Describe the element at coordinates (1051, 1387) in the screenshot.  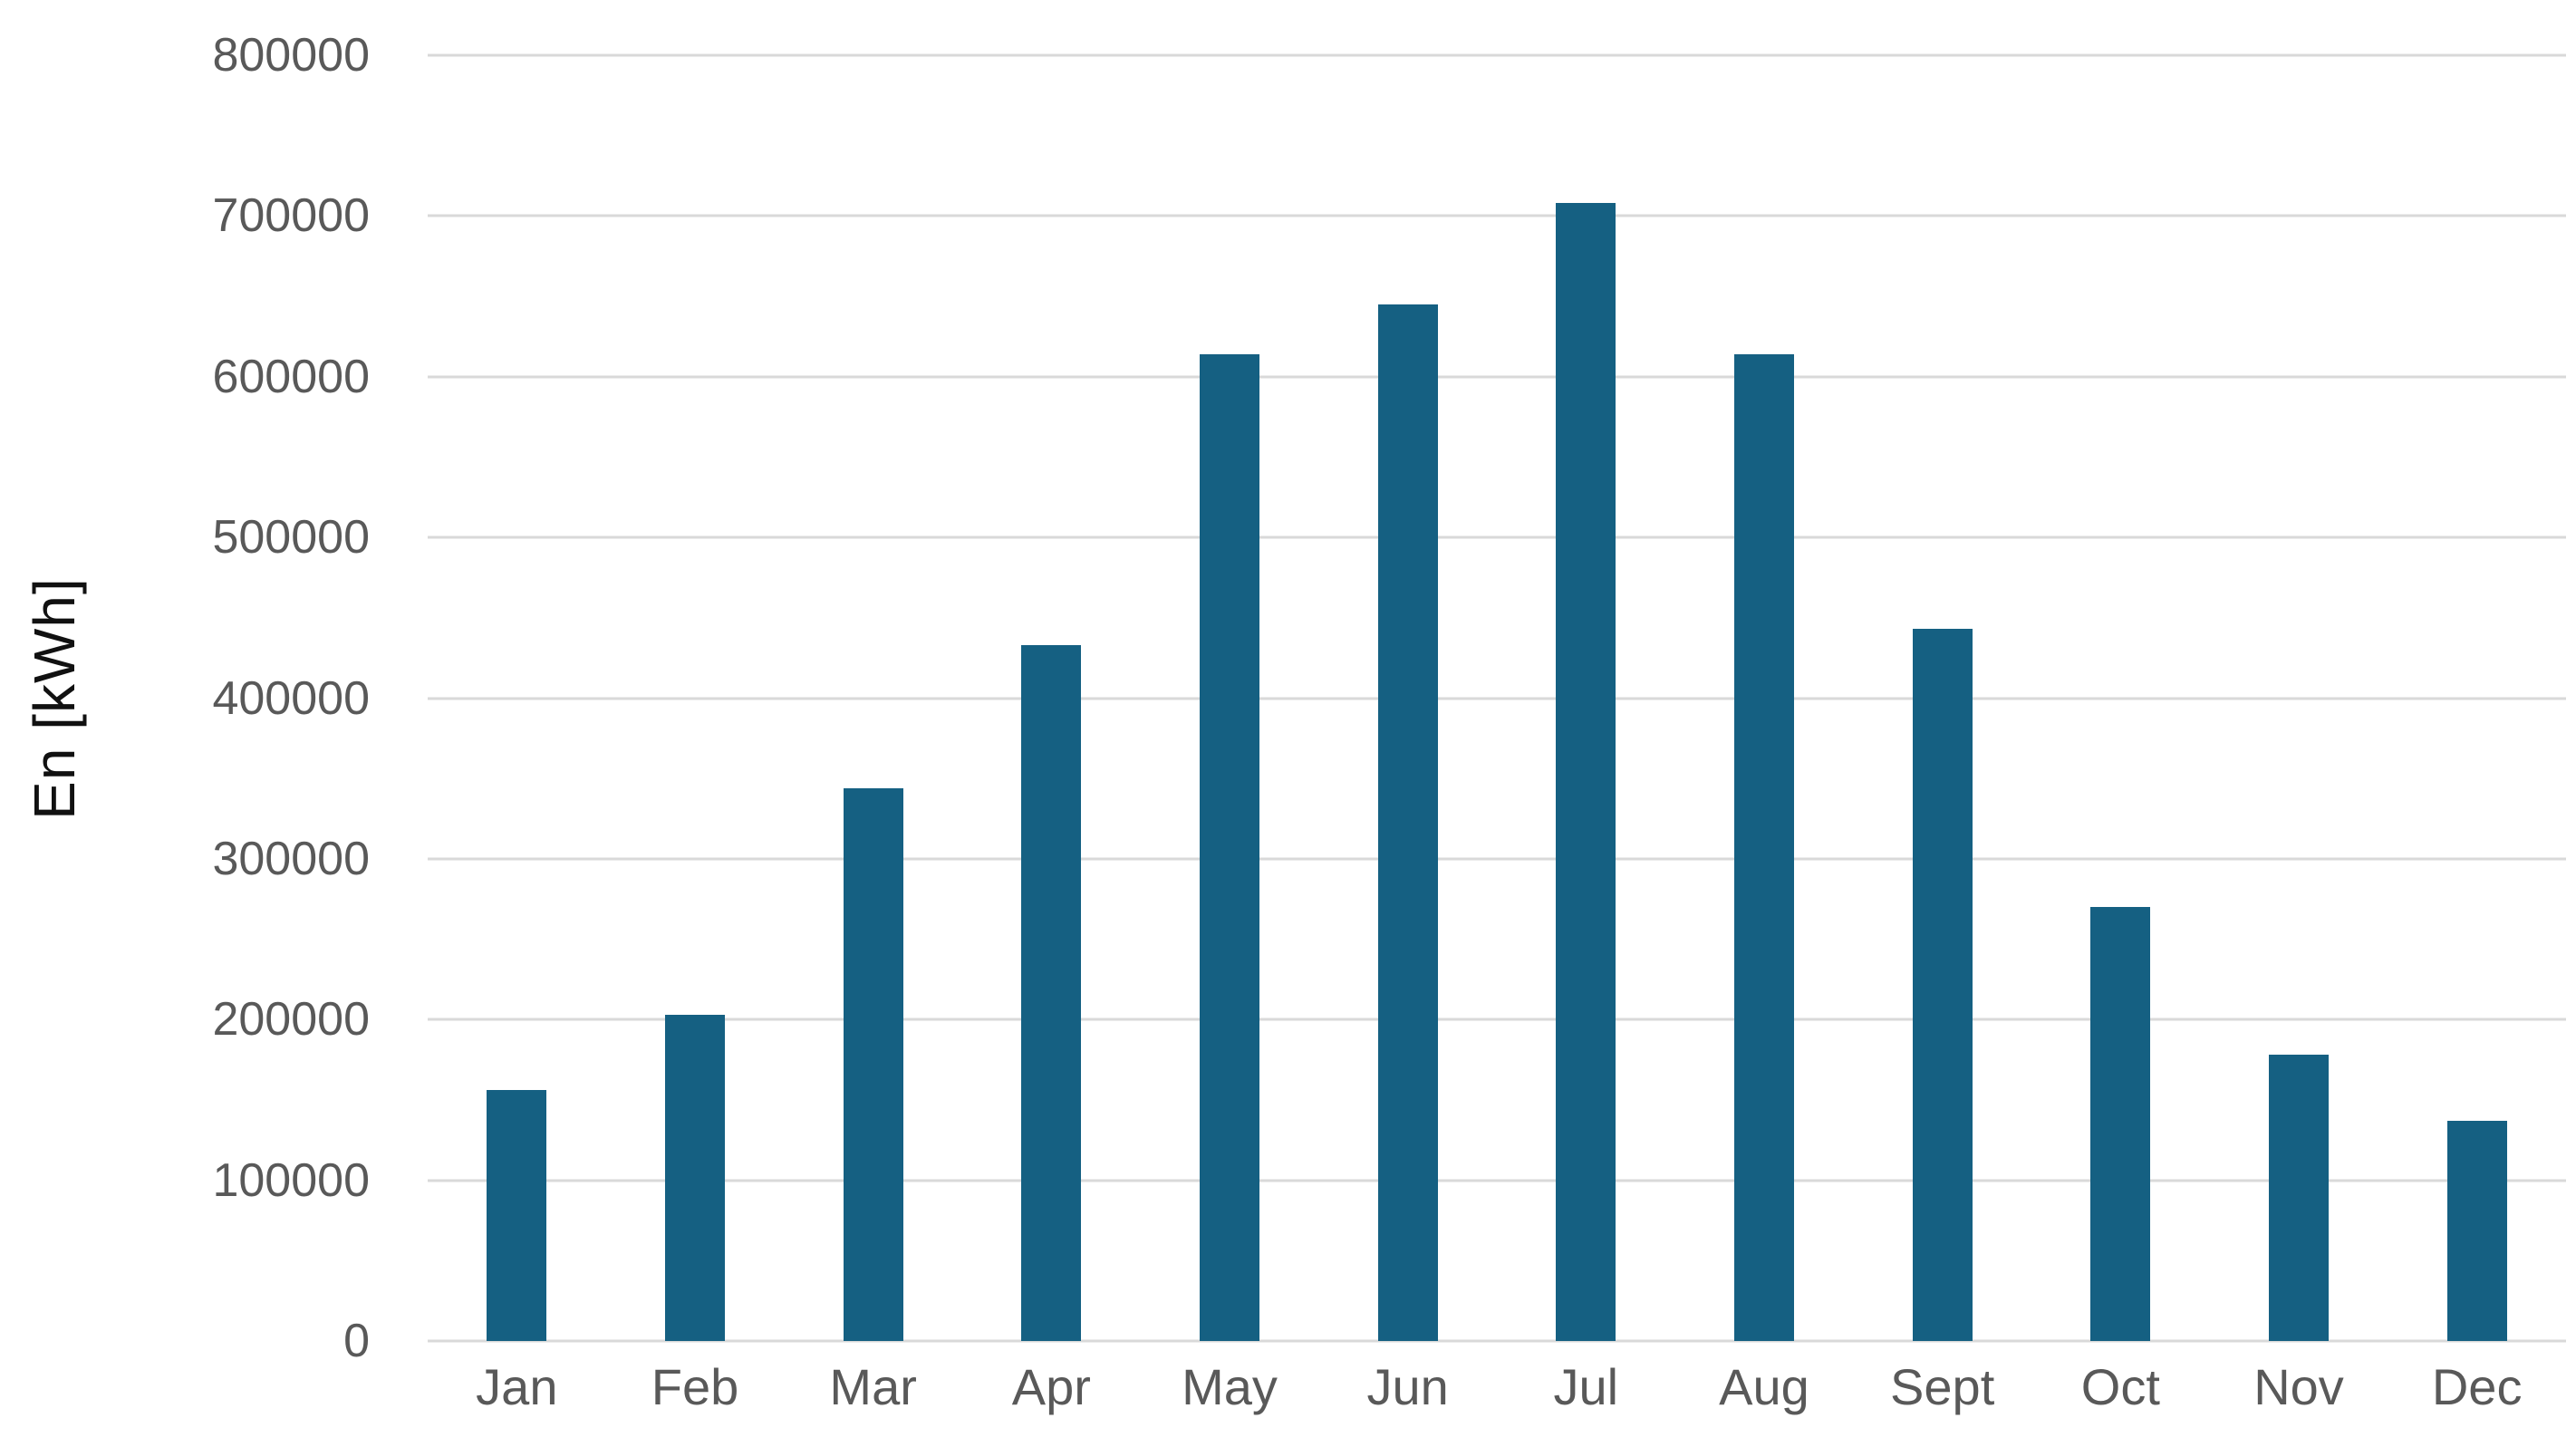
I see `x-tick-label-apr: Apr` at that location.